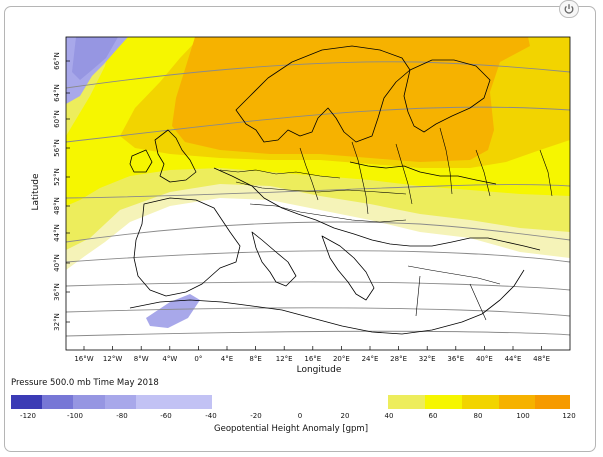 This screenshot has width=603, height=457. I want to click on latitude-tick-label: 66°N, so click(57, 61).